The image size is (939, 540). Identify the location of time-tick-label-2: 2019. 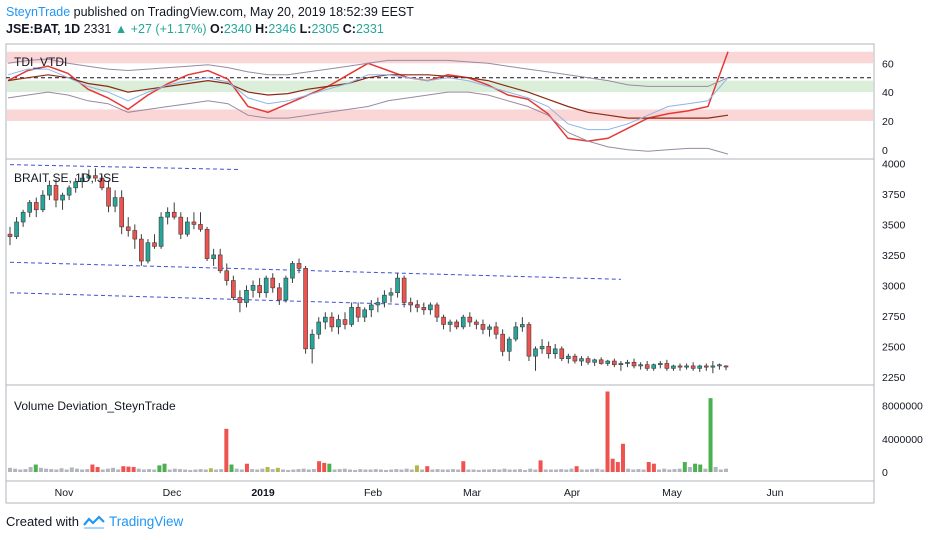
(263, 493).